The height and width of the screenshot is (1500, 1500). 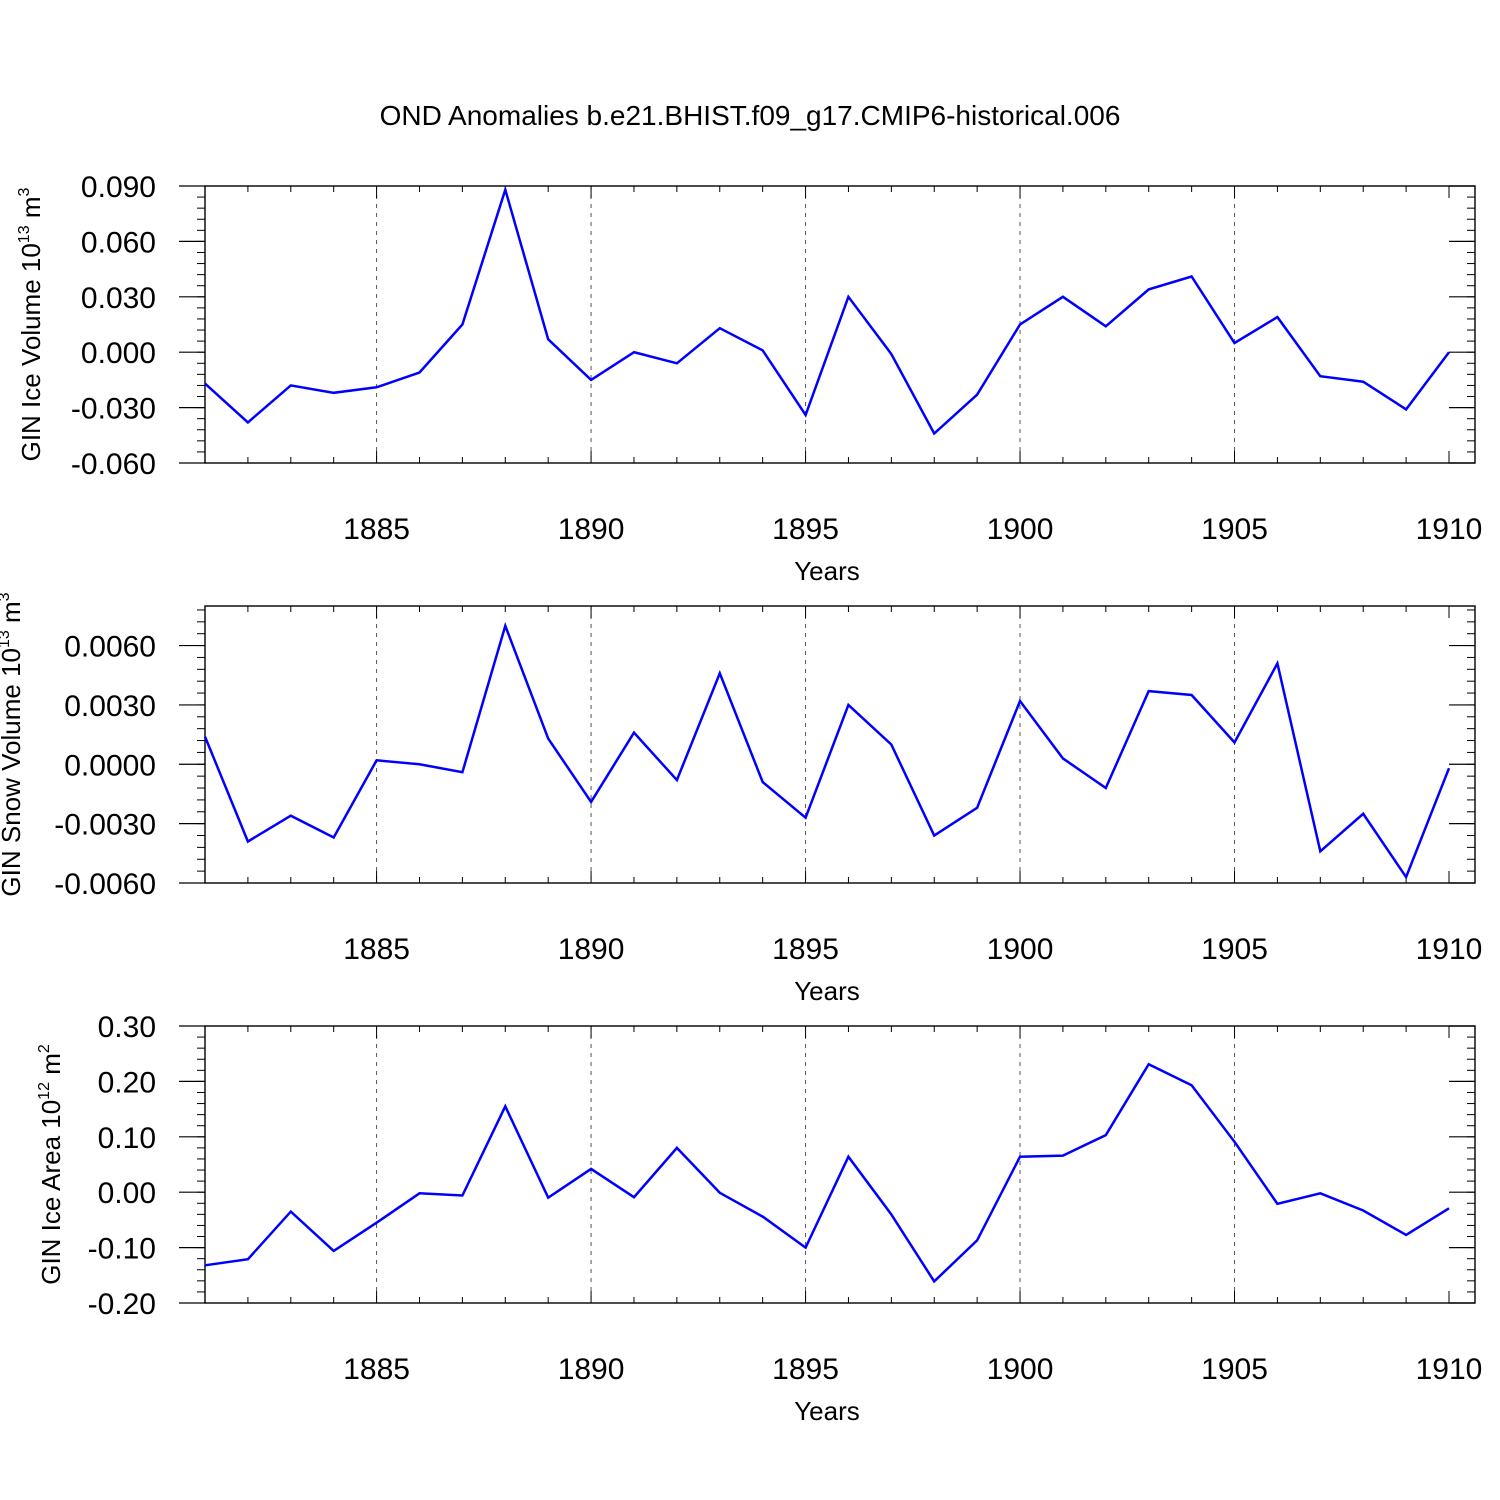 I want to click on y-tick-label: 0.0030, so click(x=110, y=706).